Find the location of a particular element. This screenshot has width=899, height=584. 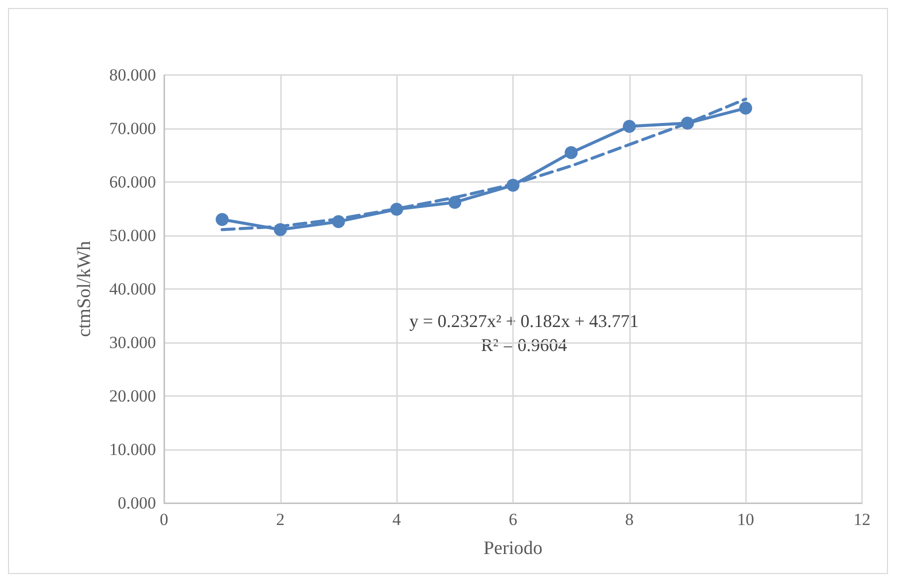

x-tick-label: 8 is located at coordinates (629, 519).